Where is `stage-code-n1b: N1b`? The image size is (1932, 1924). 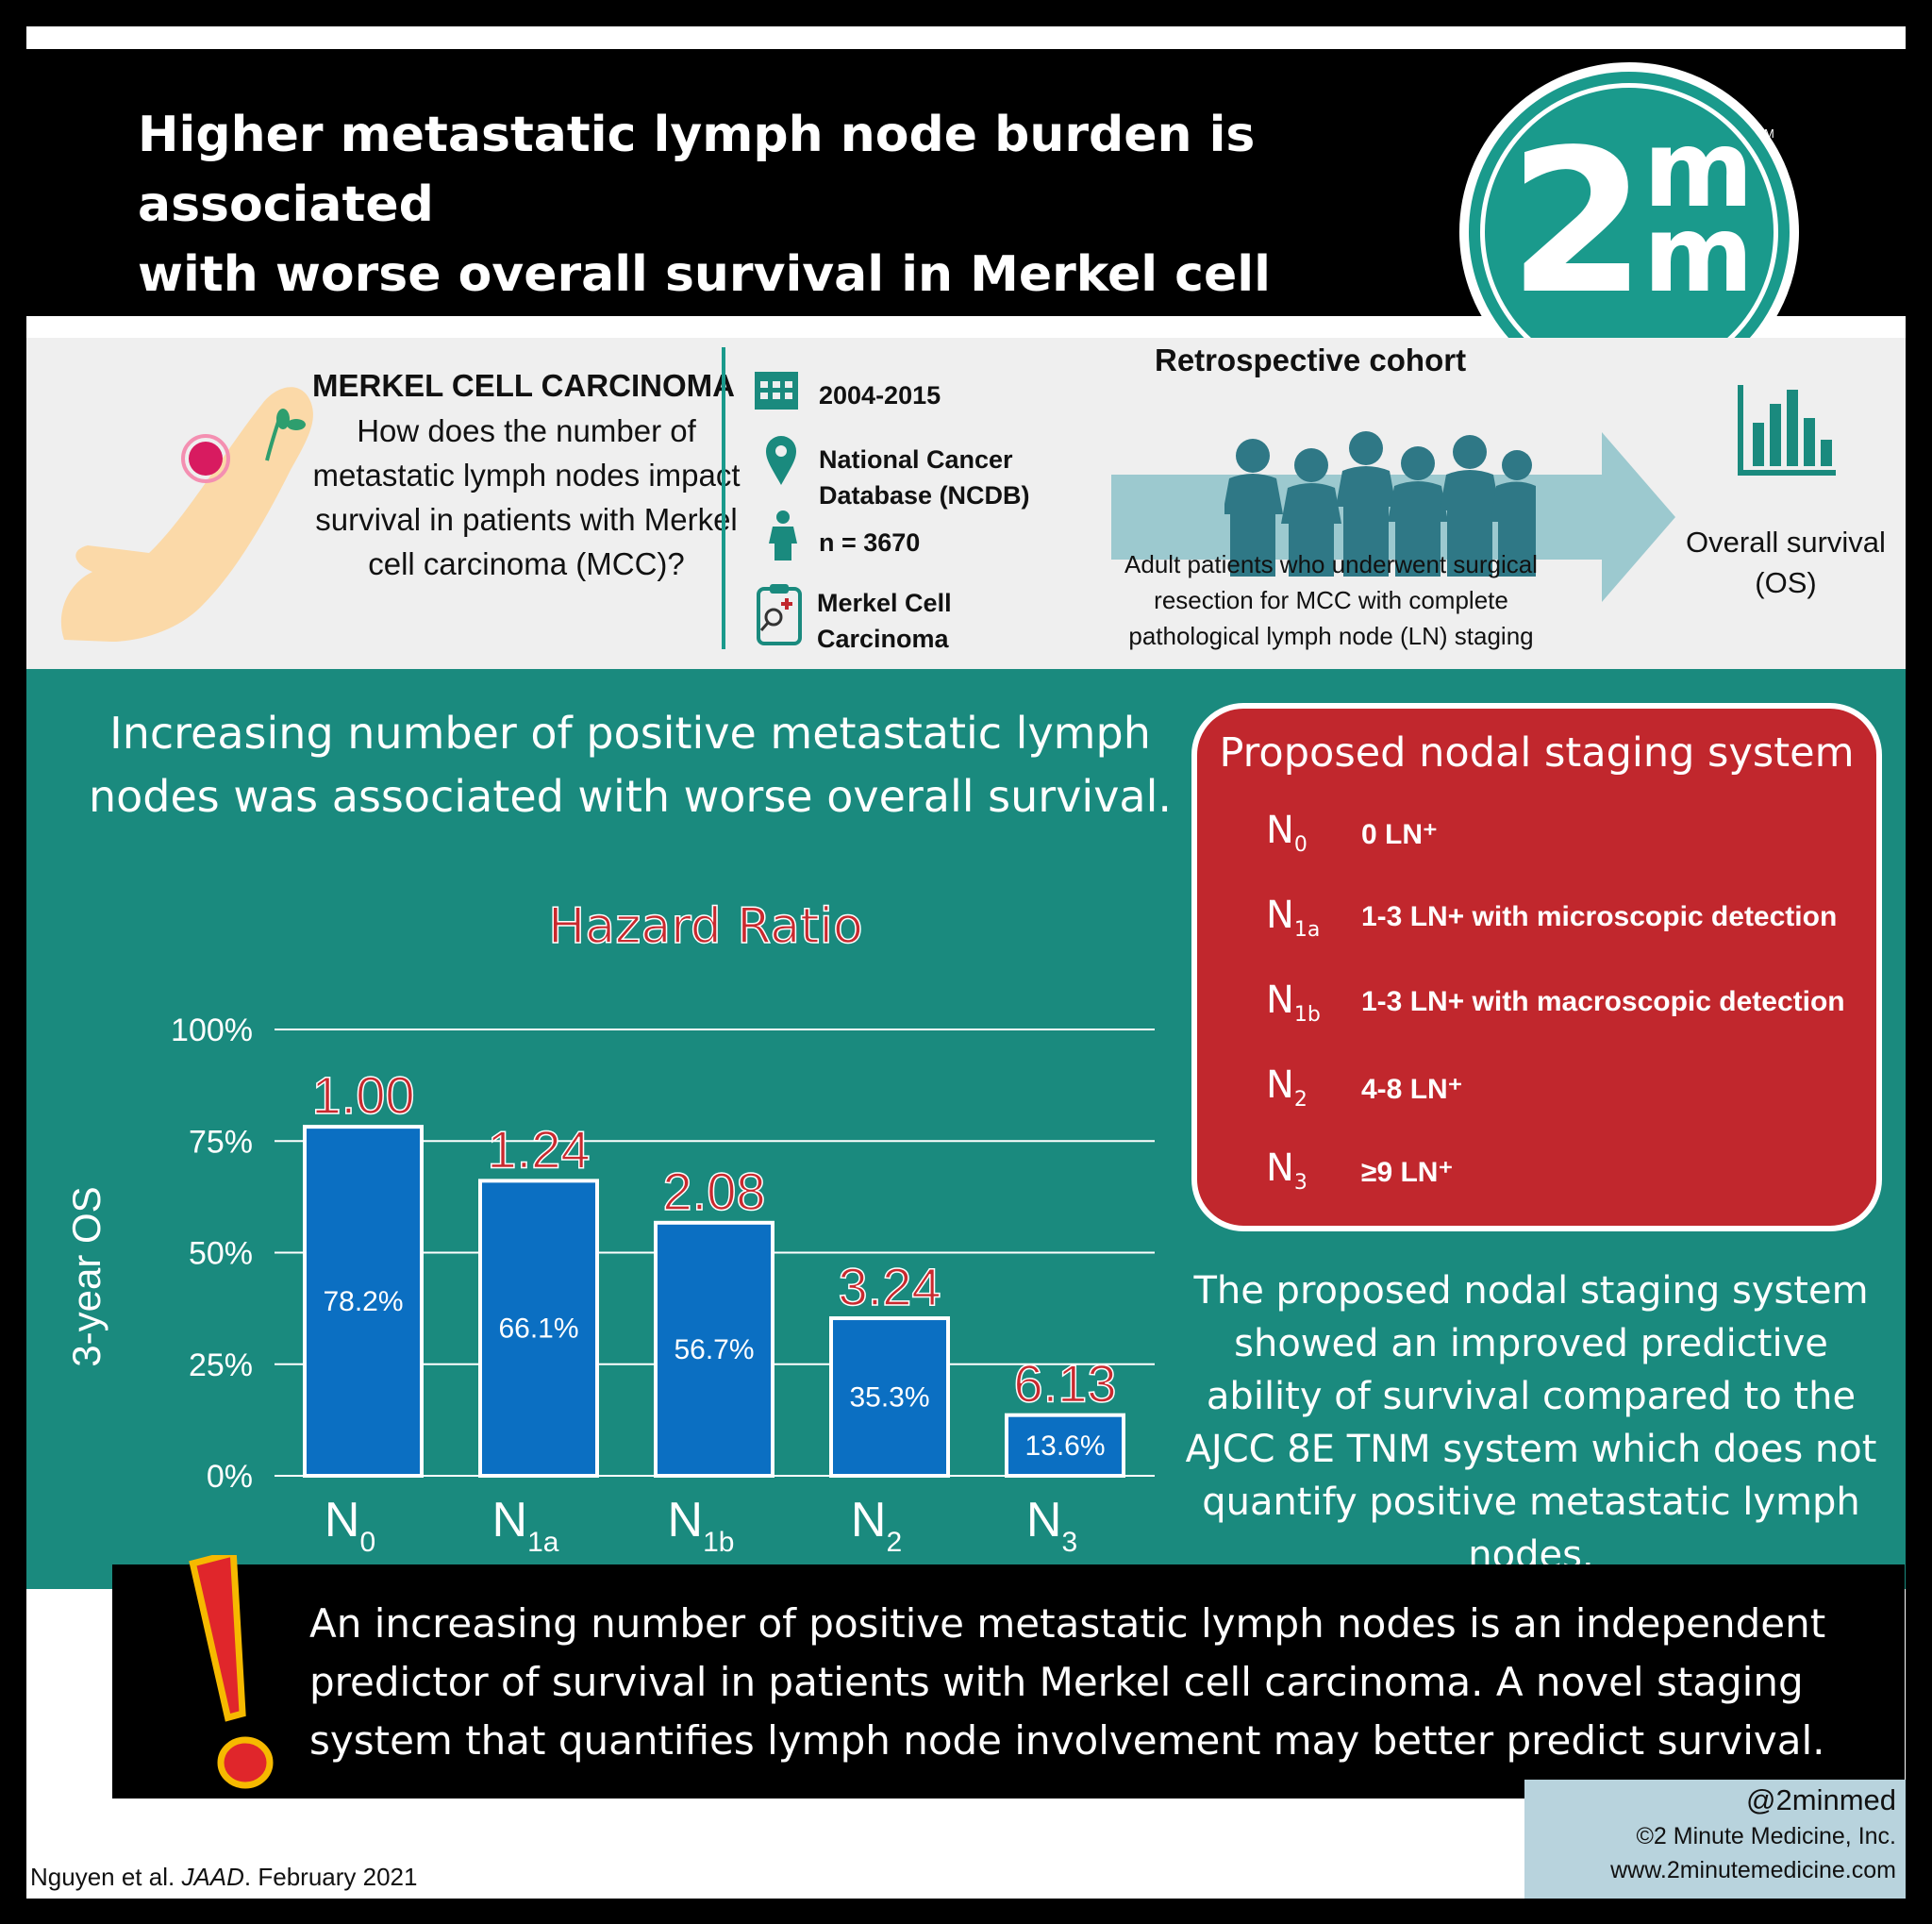 stage-code-n1b: N1b is located at coordinates (1294, 1003).